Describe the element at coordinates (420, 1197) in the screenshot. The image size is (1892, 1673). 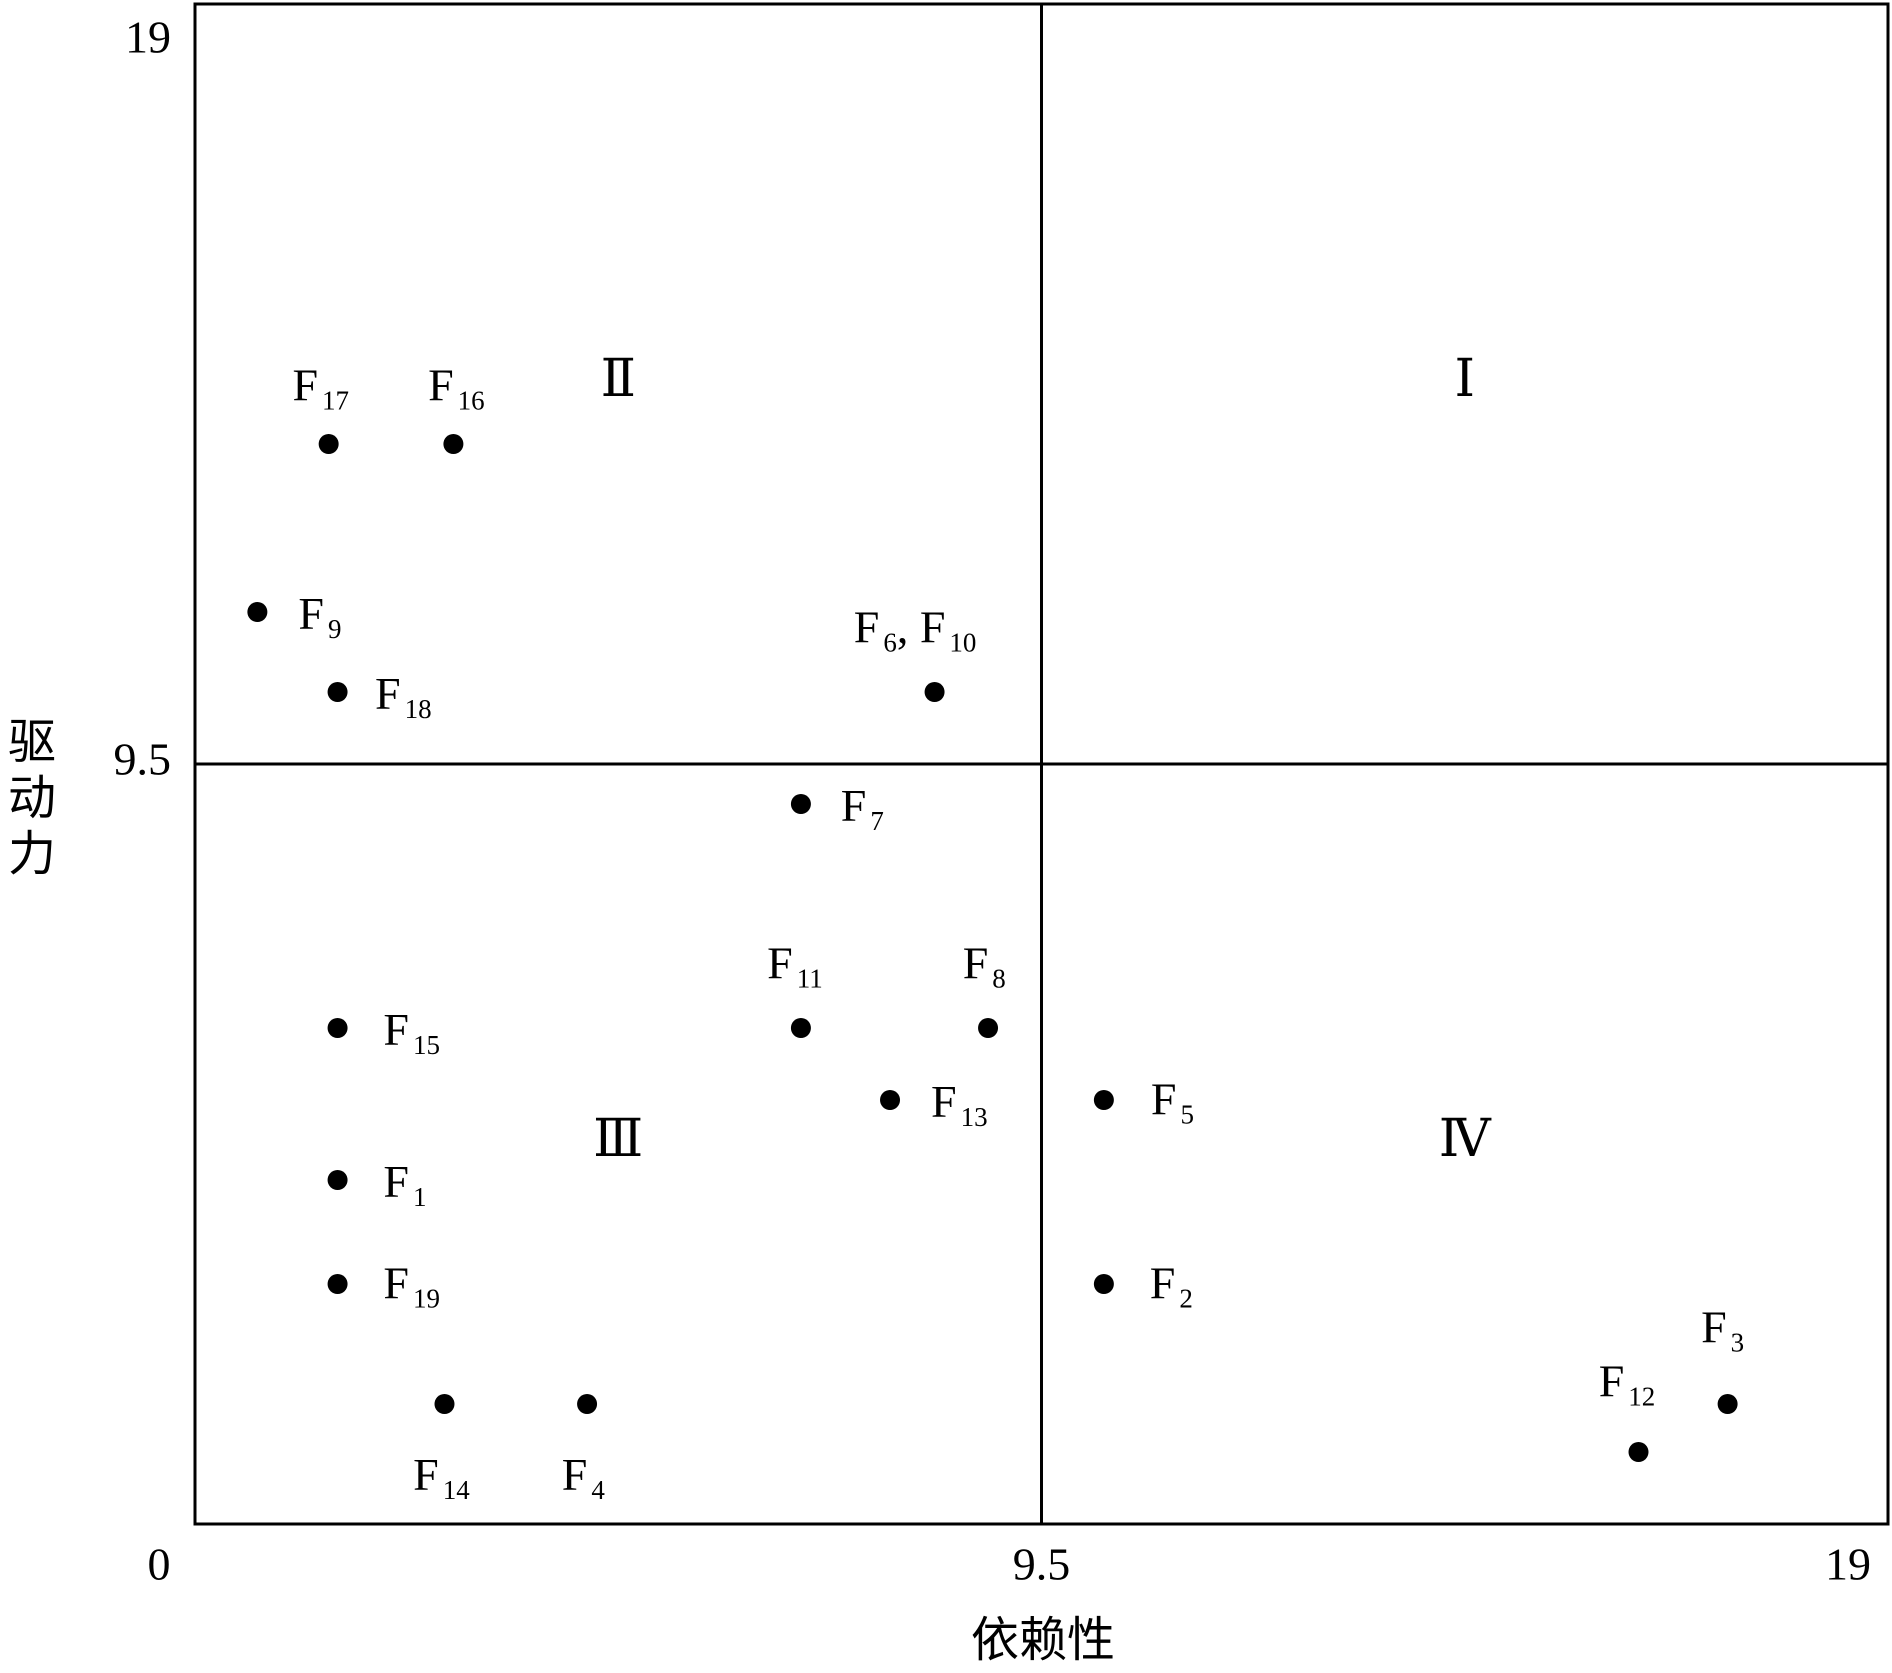
I see `point-label-sub: 1` at that location.